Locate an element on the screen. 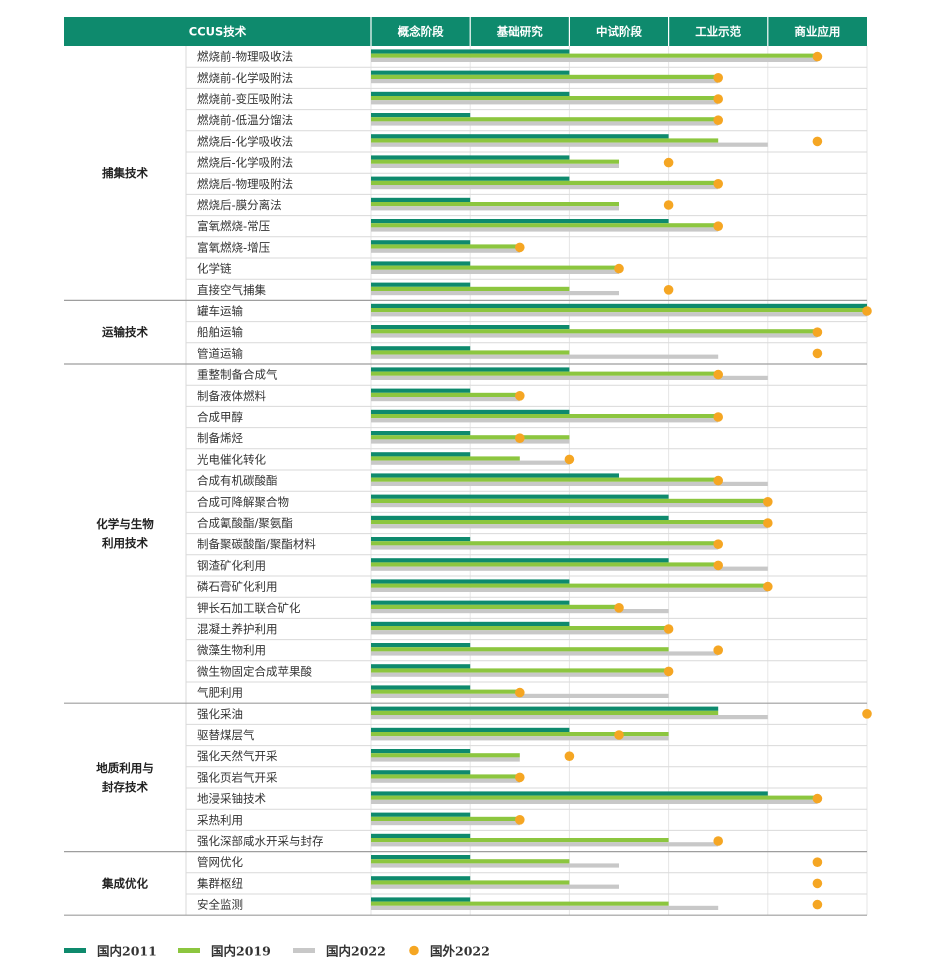 The width and height of the screenshot is (941, 971). table-row: 化学链 is located at coordinates (526, 270).